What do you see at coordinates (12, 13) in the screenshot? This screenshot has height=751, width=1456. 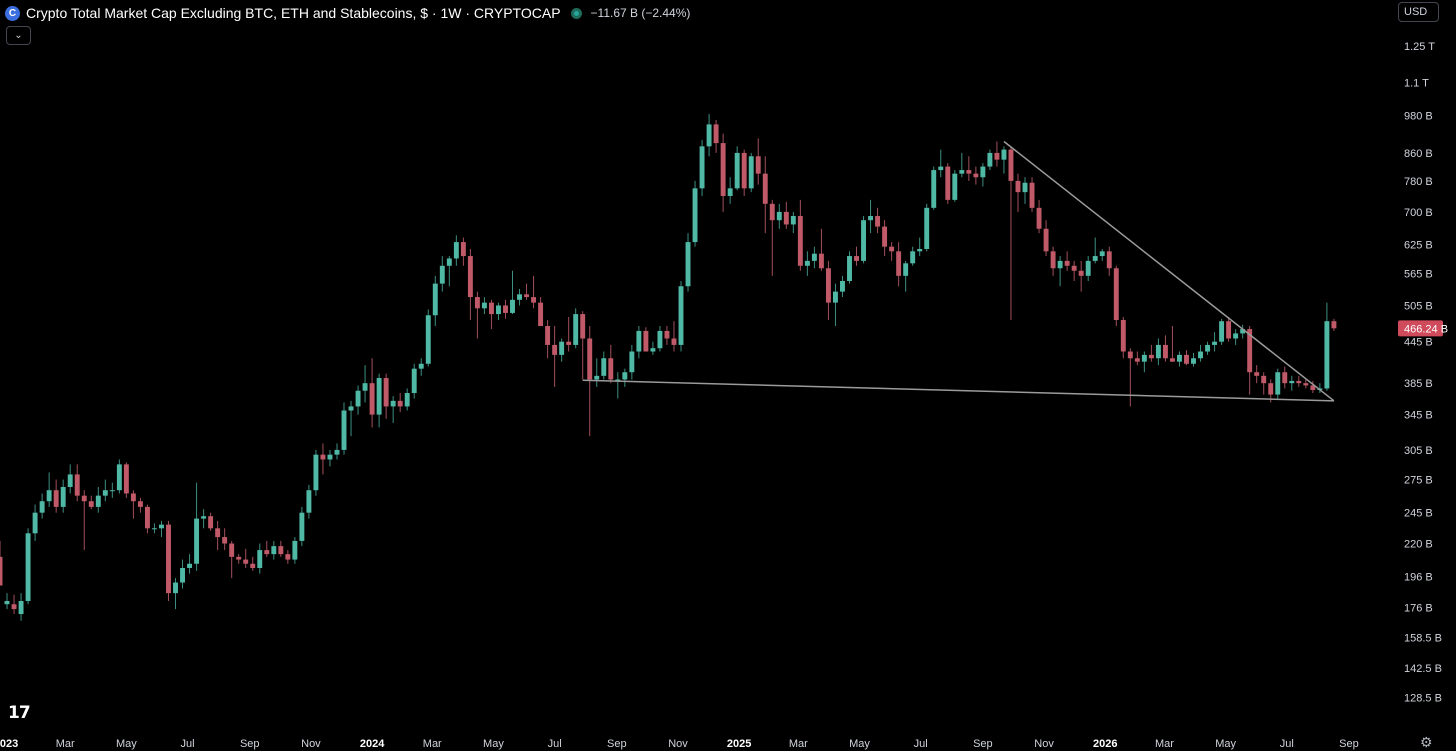 I see `cryptocap-logo-icon: C` at bounding box center [12, 13].